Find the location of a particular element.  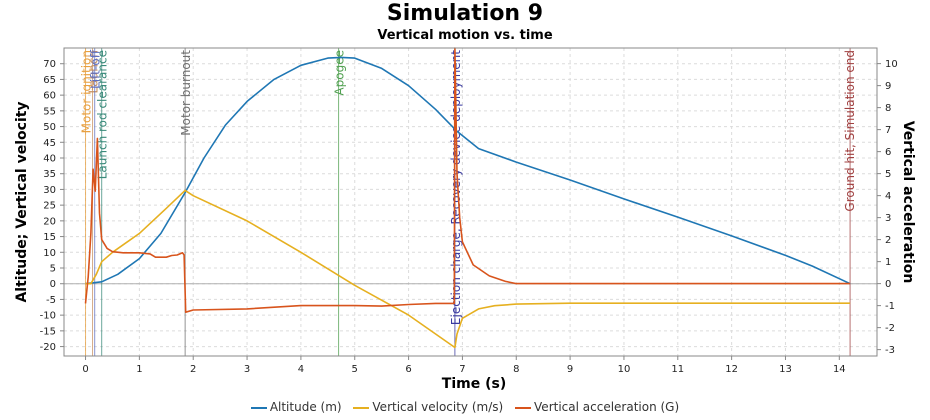

y-right-axis-ticks: -3 -2 -1 0 1 2 3 4 5 6 7 8 9 10 is located at coordinates (887, 207).